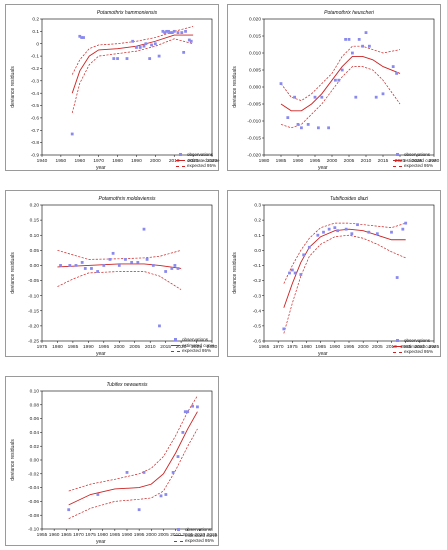  Describe the element at coordinates (255, 88) in the screenshot. I see `y-tick-label: 0.000` at that location.